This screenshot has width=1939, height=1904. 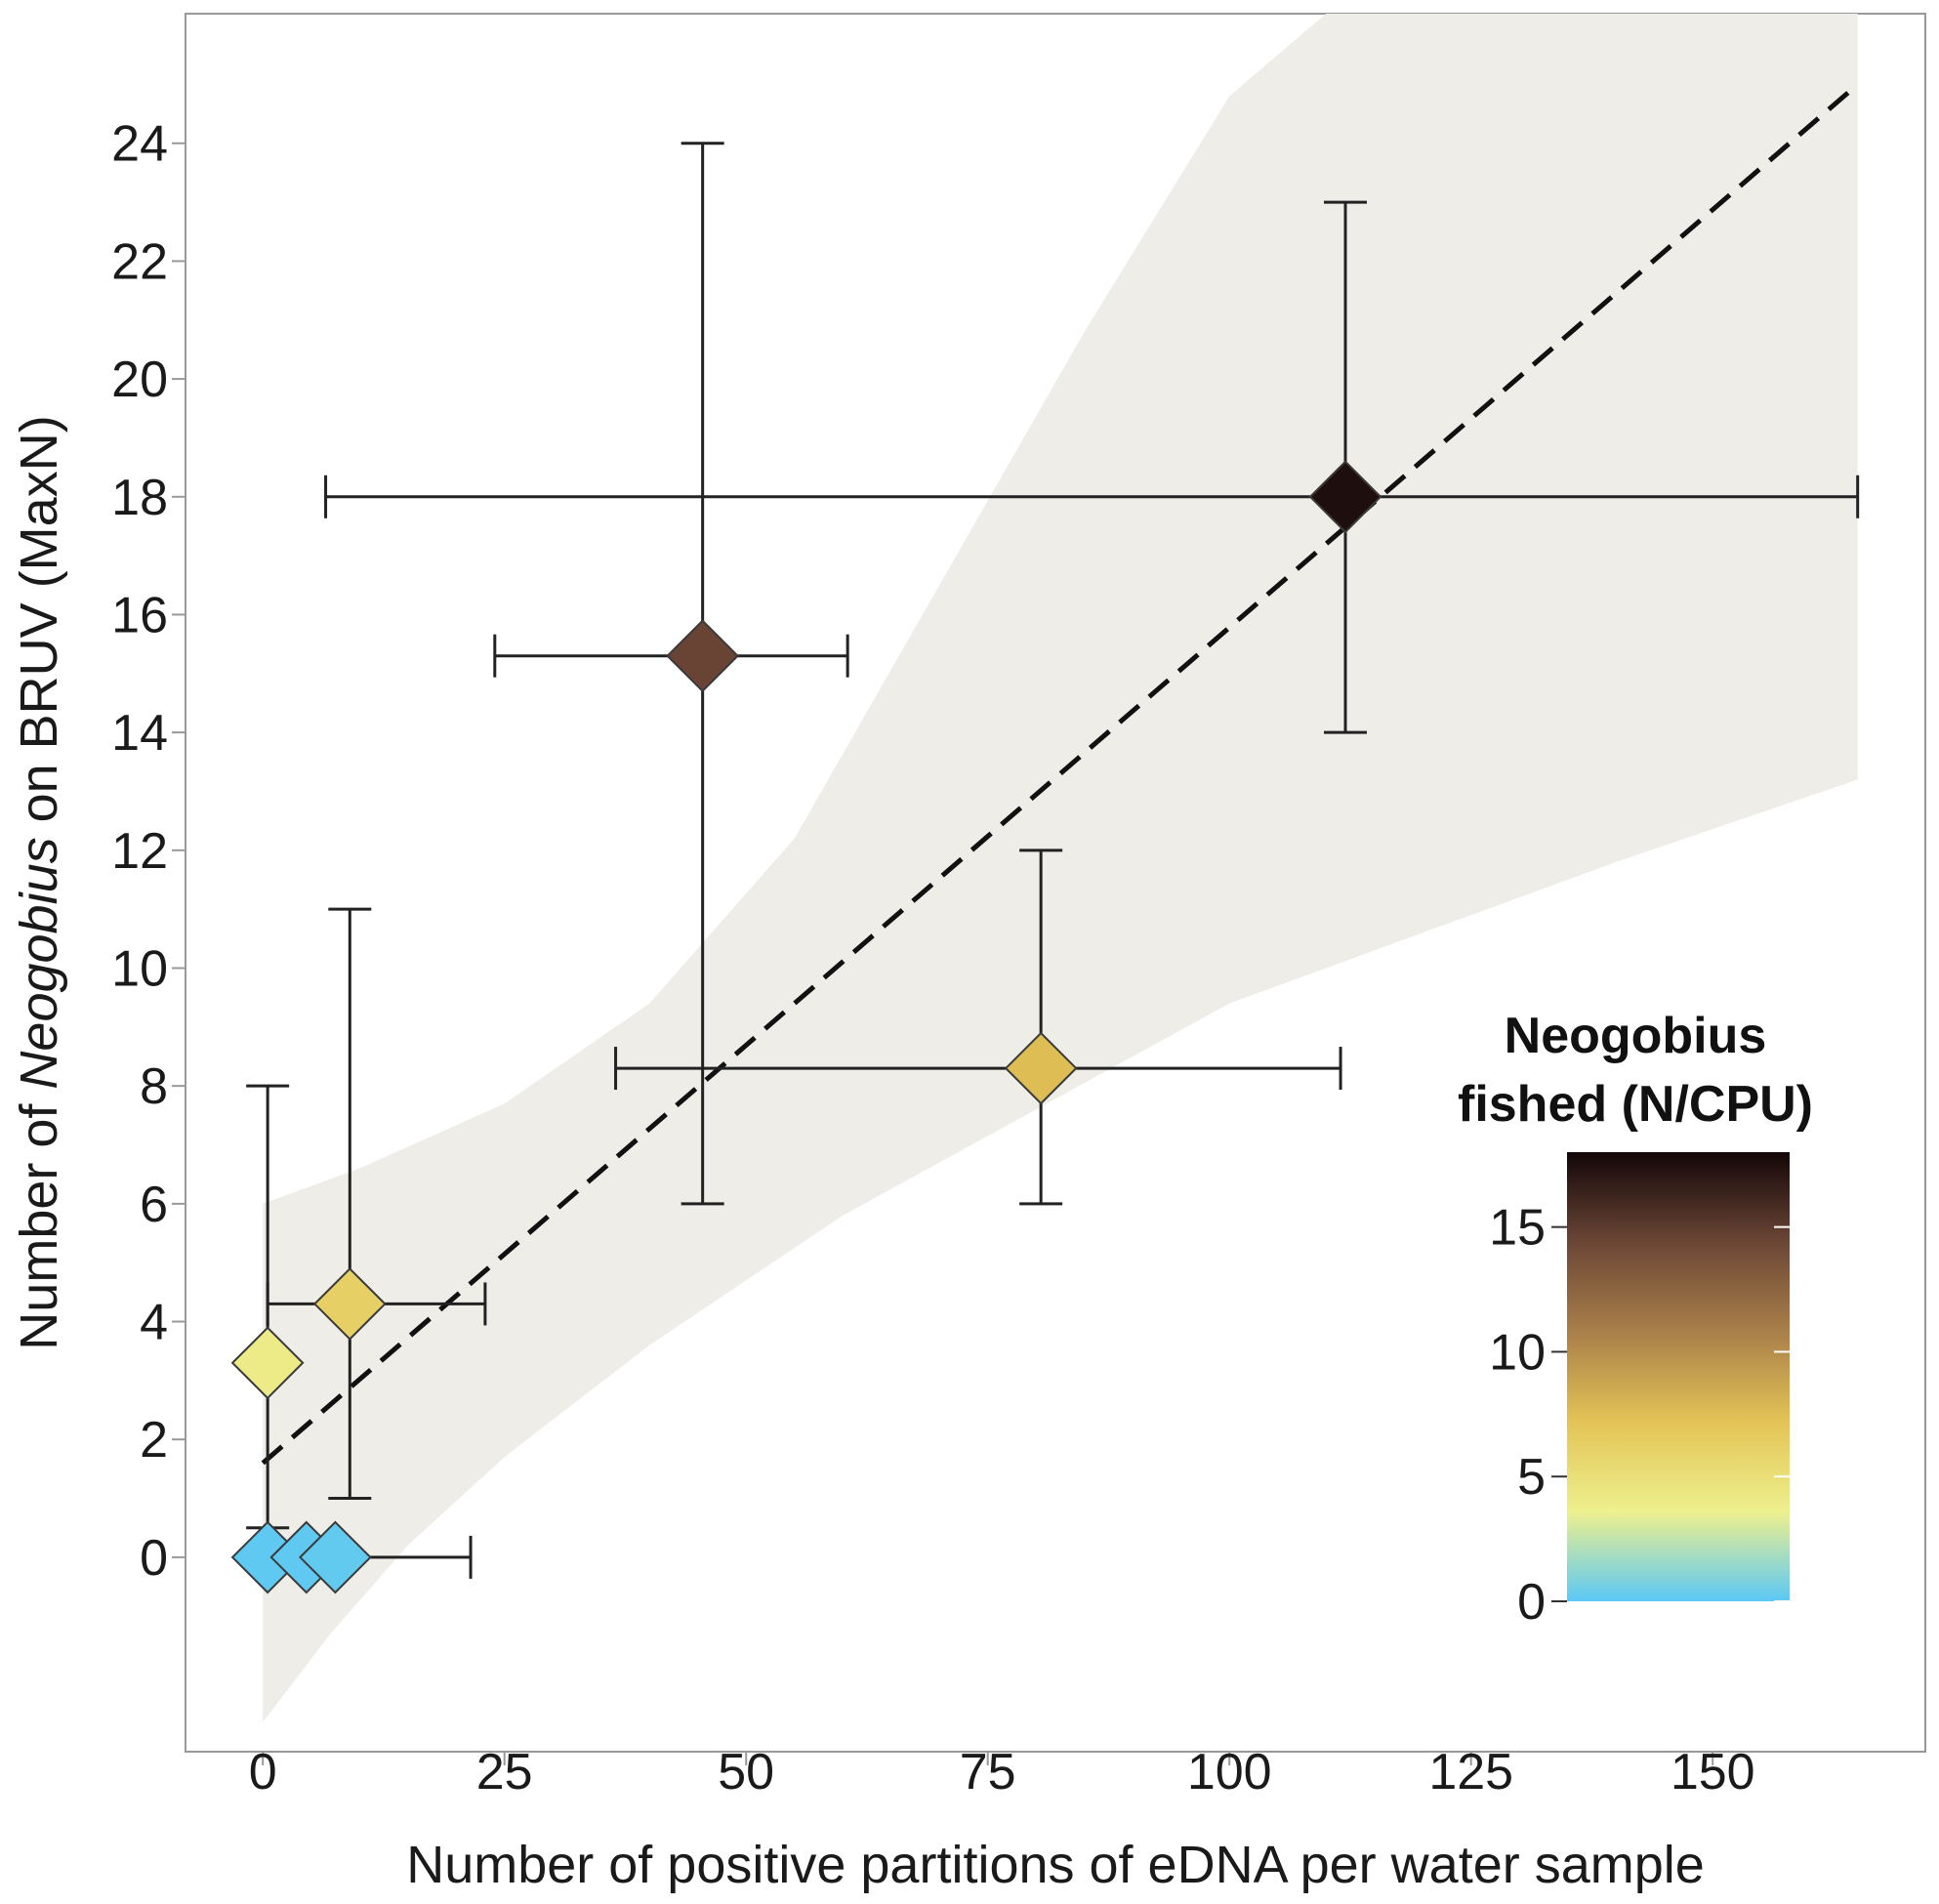 What do you see at coordinates (139, 261) in the screenshot?
I see `y-tick-label: 22` at bounding box center [139, 261].